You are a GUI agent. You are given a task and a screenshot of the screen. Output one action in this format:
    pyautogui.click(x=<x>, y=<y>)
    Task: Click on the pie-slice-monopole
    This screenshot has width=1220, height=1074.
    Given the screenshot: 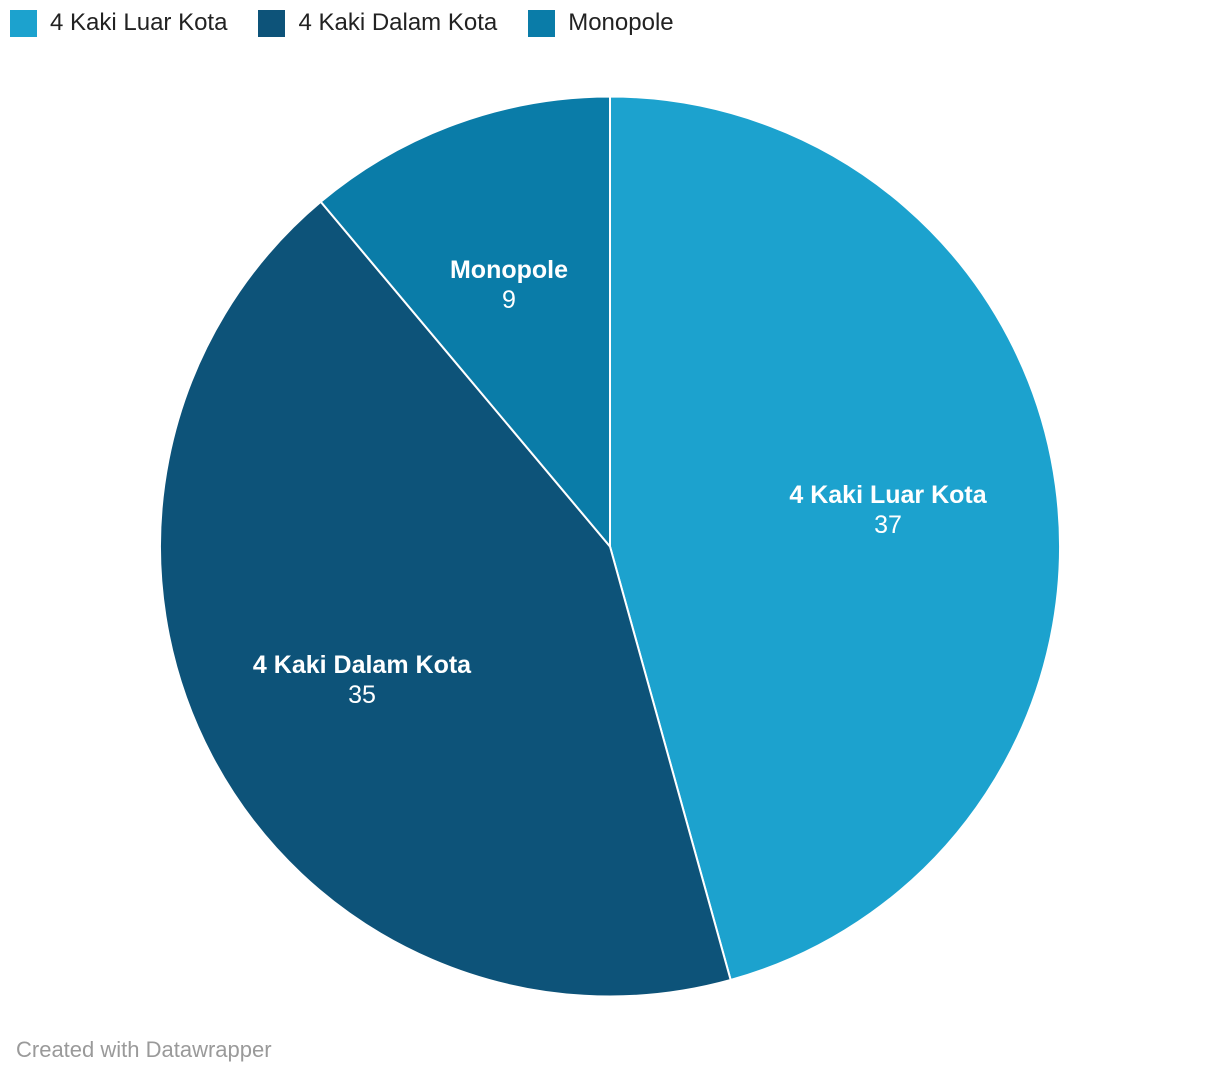 What is the action you would take?
    pyautogui.click(x=465, y=321)
    